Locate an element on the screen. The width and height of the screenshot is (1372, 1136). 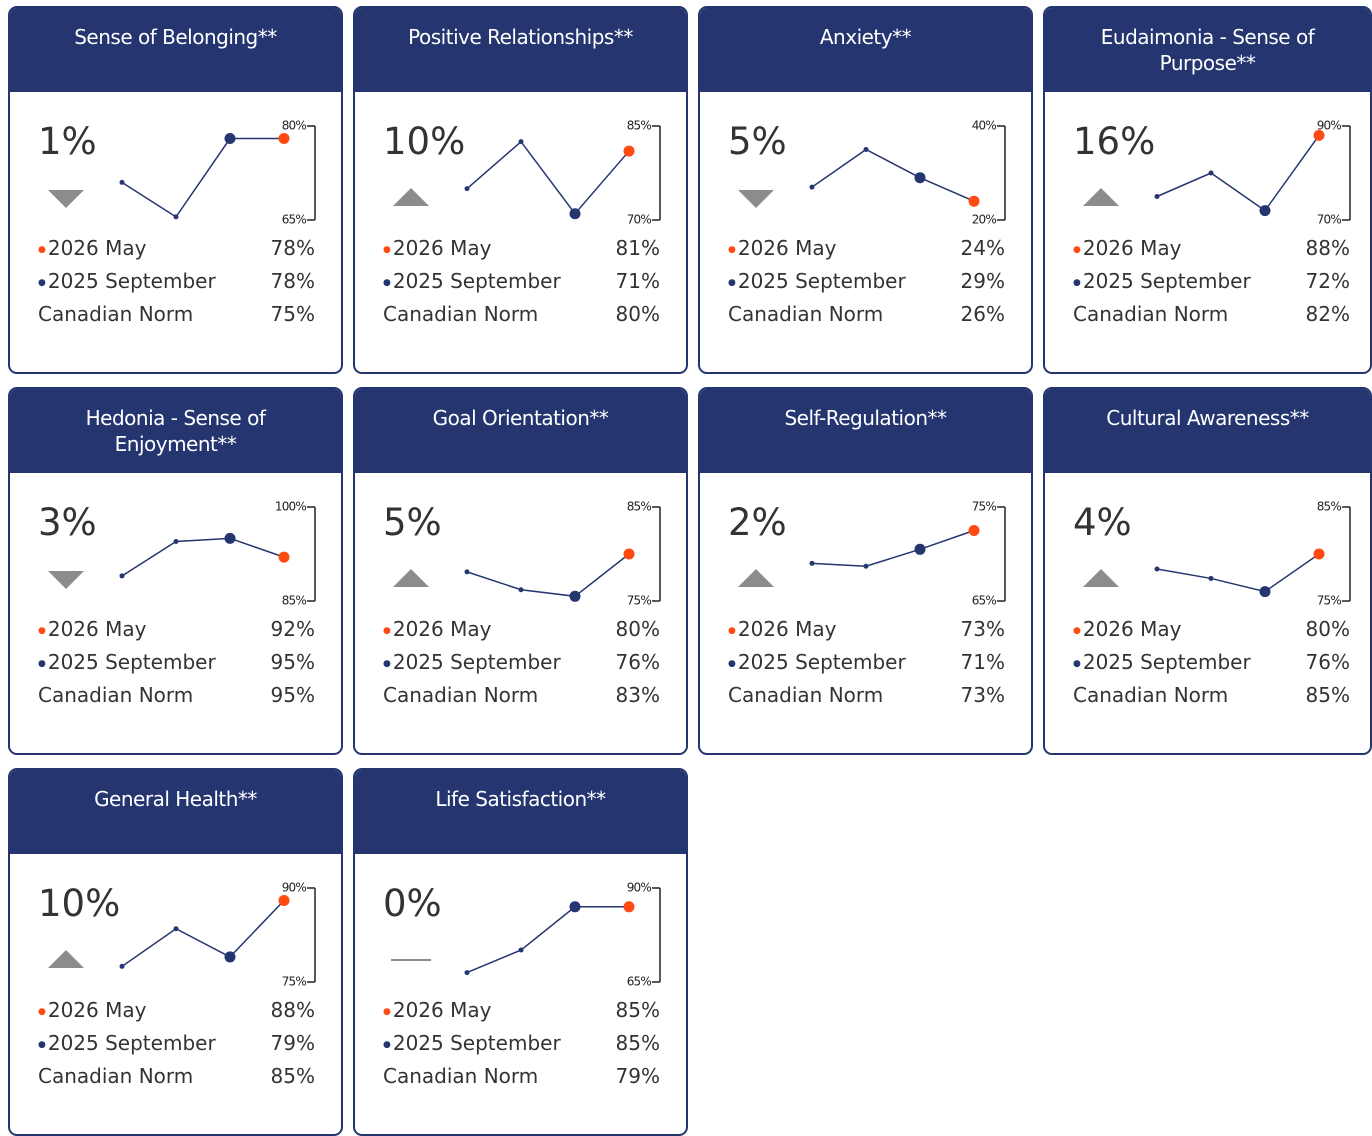
legend-row: ● 2026 May 80% is located at coordinates (521, 631).